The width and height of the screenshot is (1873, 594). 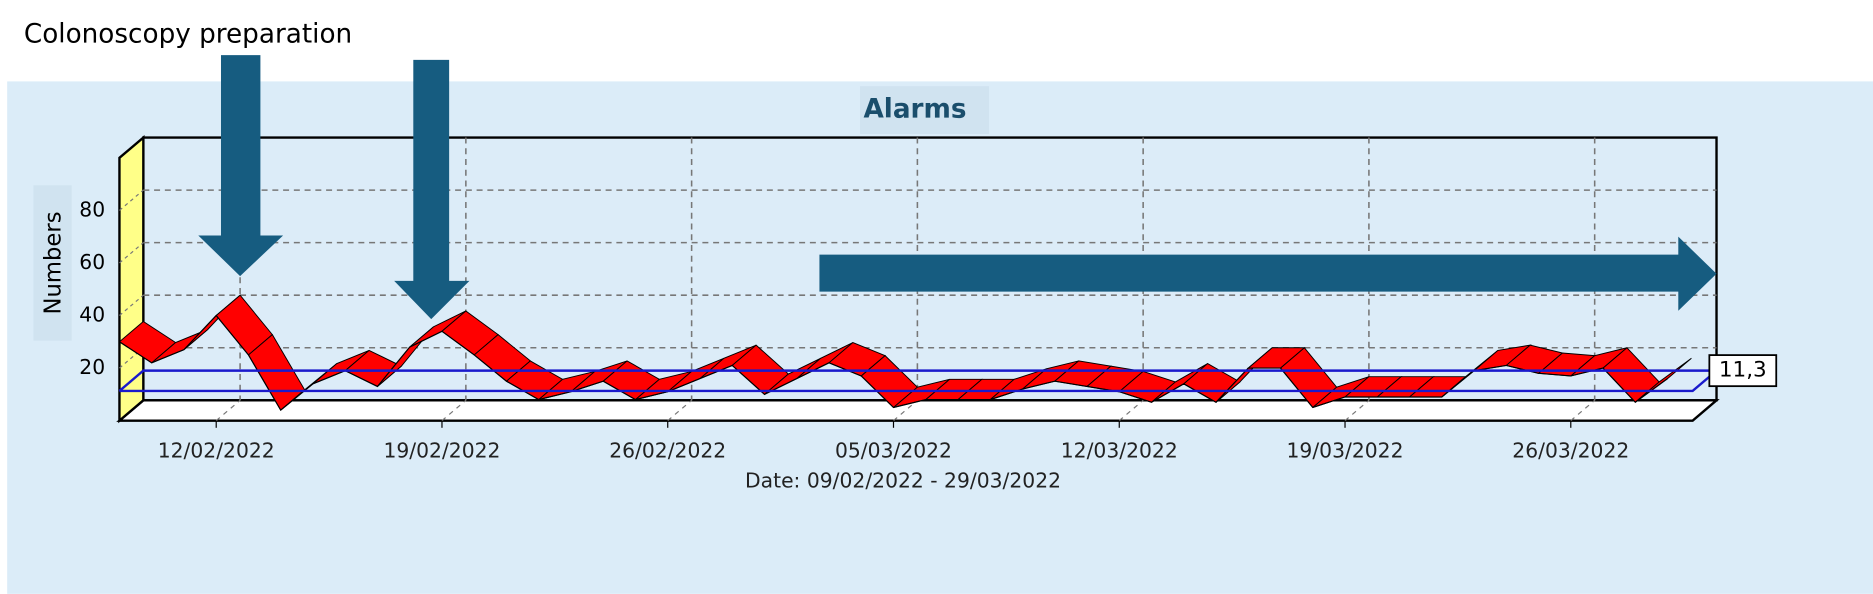 What do you see at coordinates (893, 363) in the screenshot?
I see `series-line` at bounding box center [893, 363].